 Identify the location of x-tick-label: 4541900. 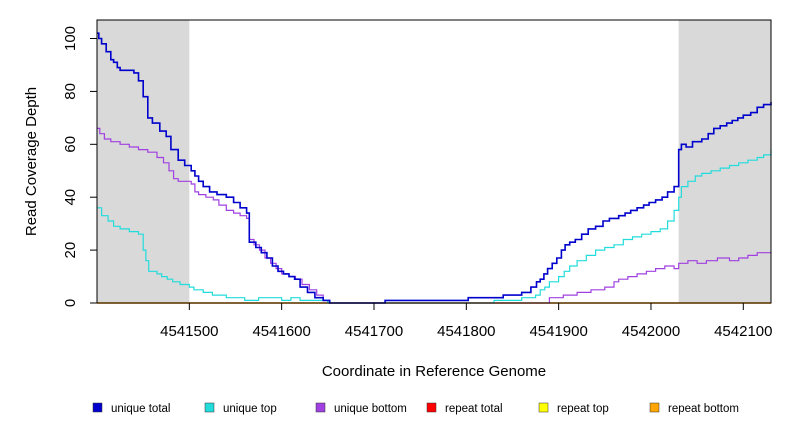
(558, 331).